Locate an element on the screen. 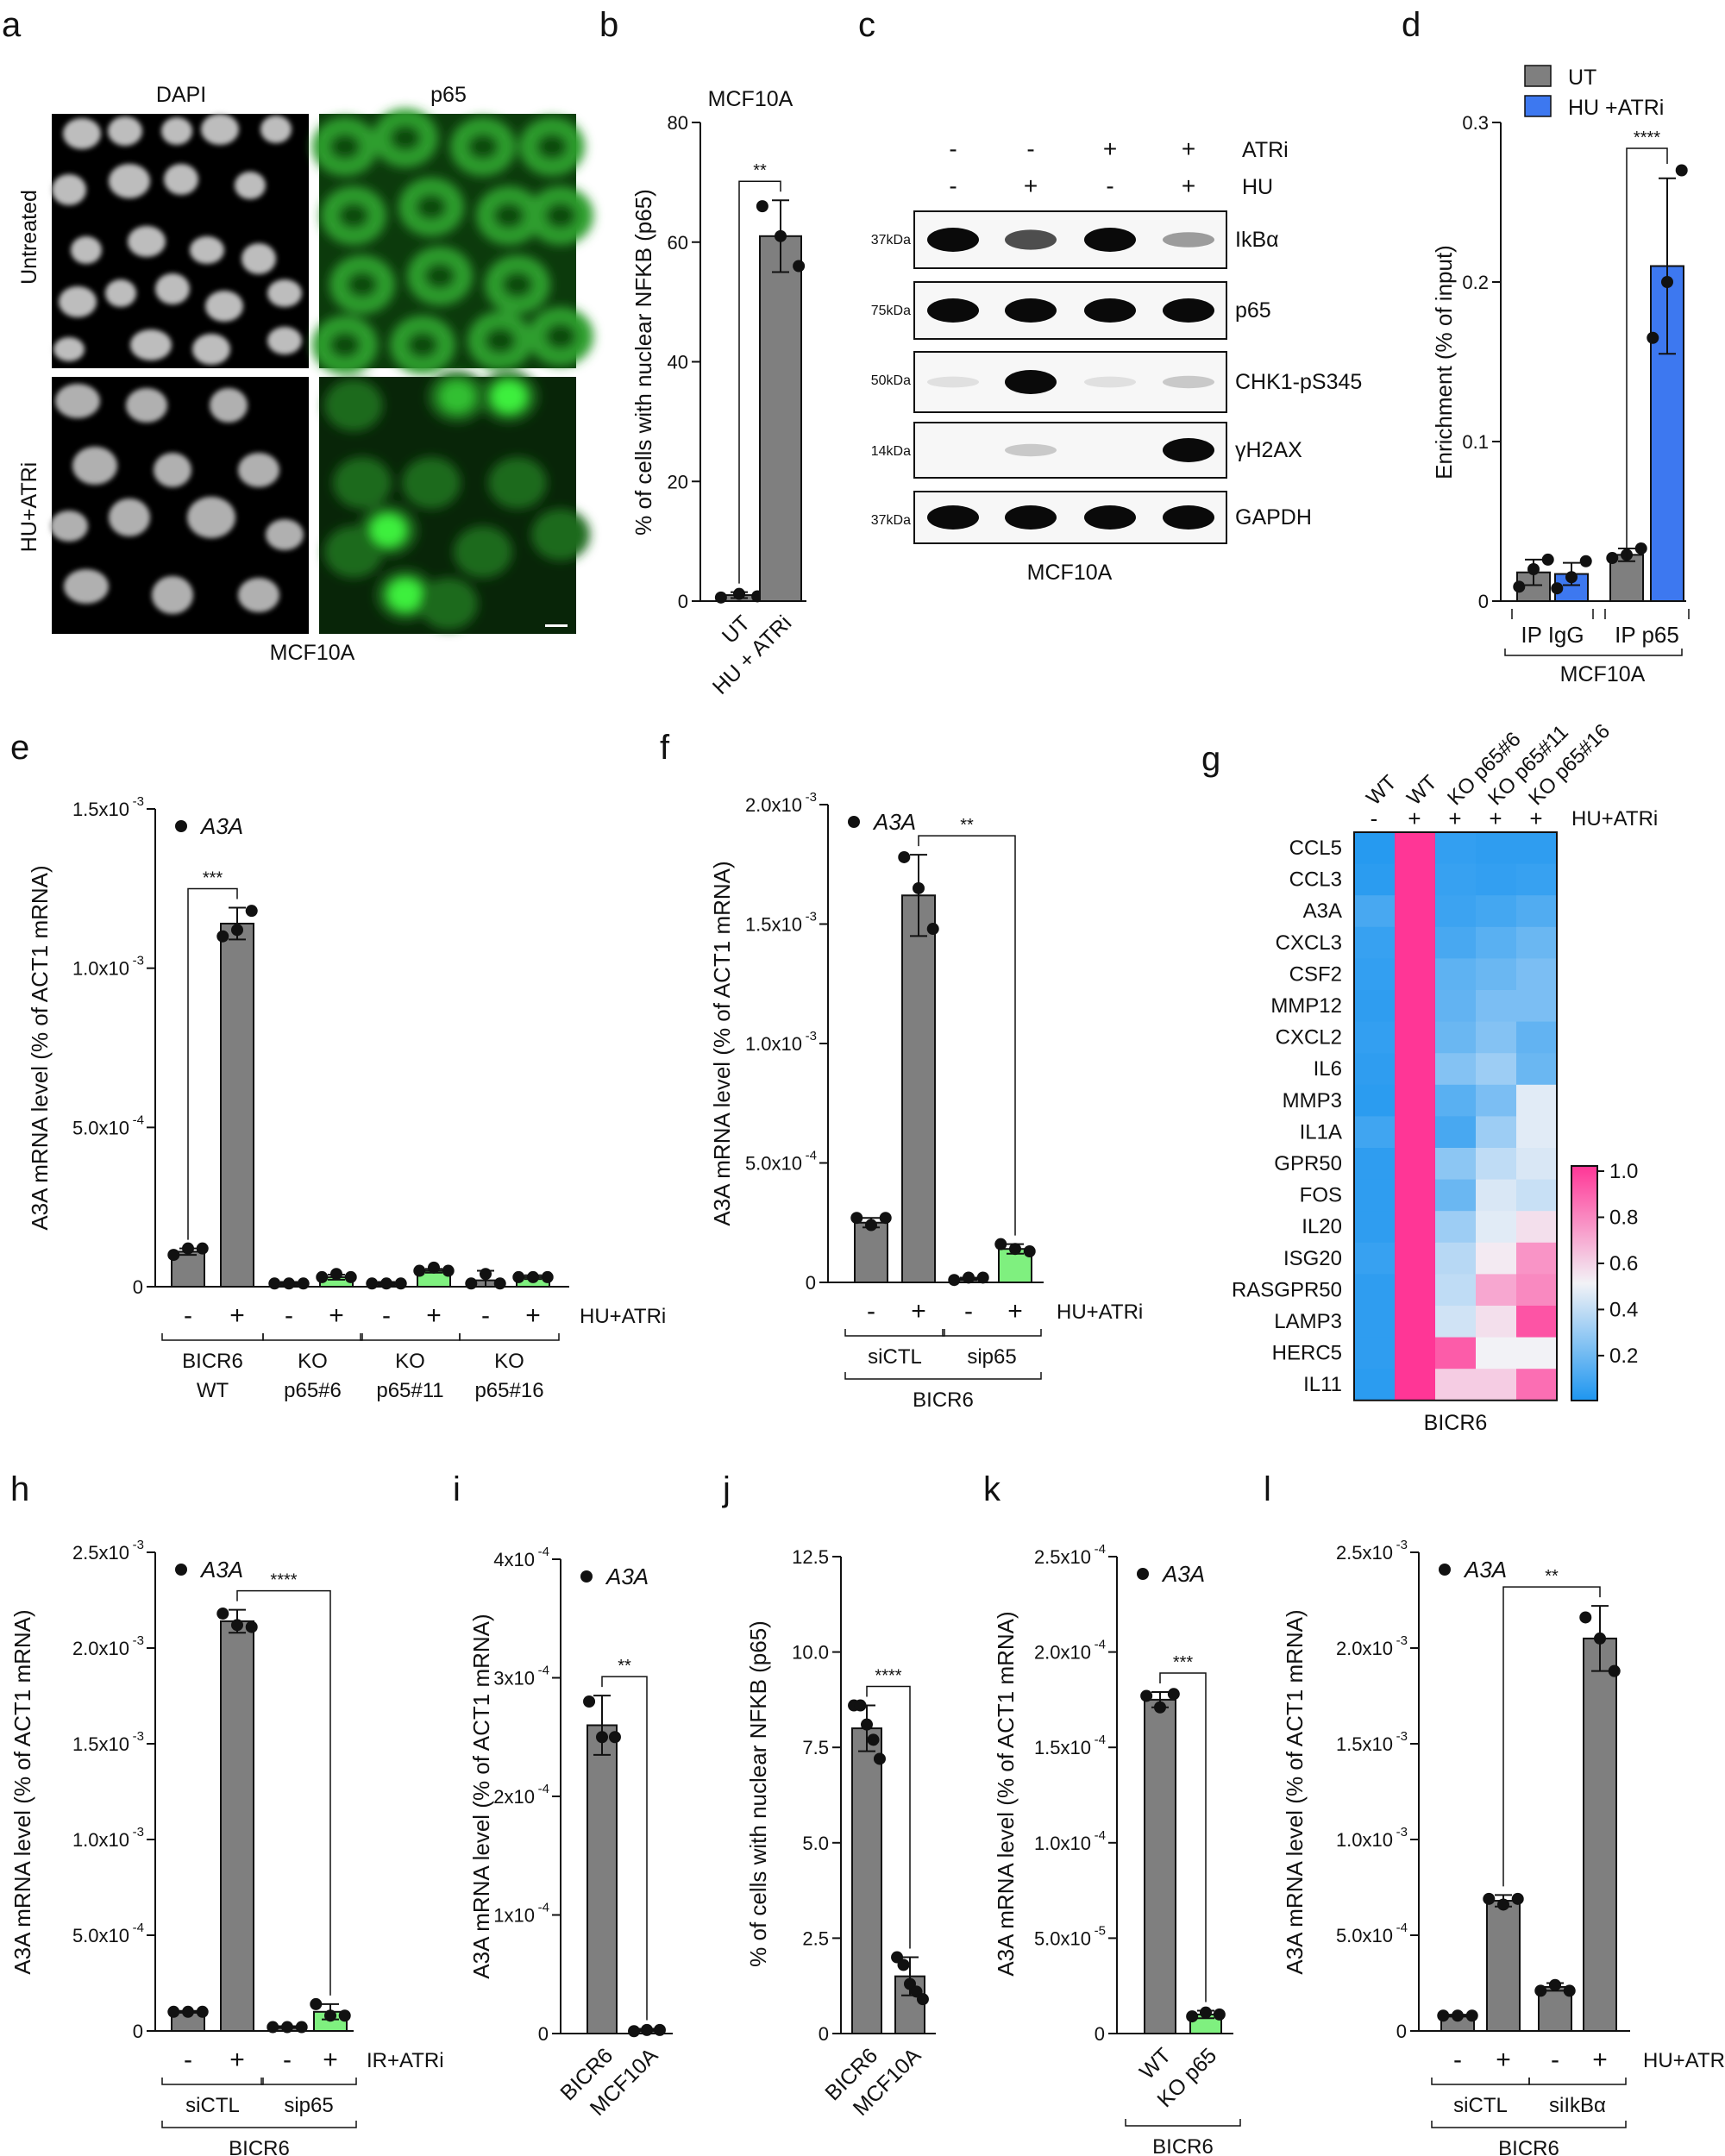 The image size is (1725, 2156). heatmap-col-sign: + is located at coordinates (1496, 818).